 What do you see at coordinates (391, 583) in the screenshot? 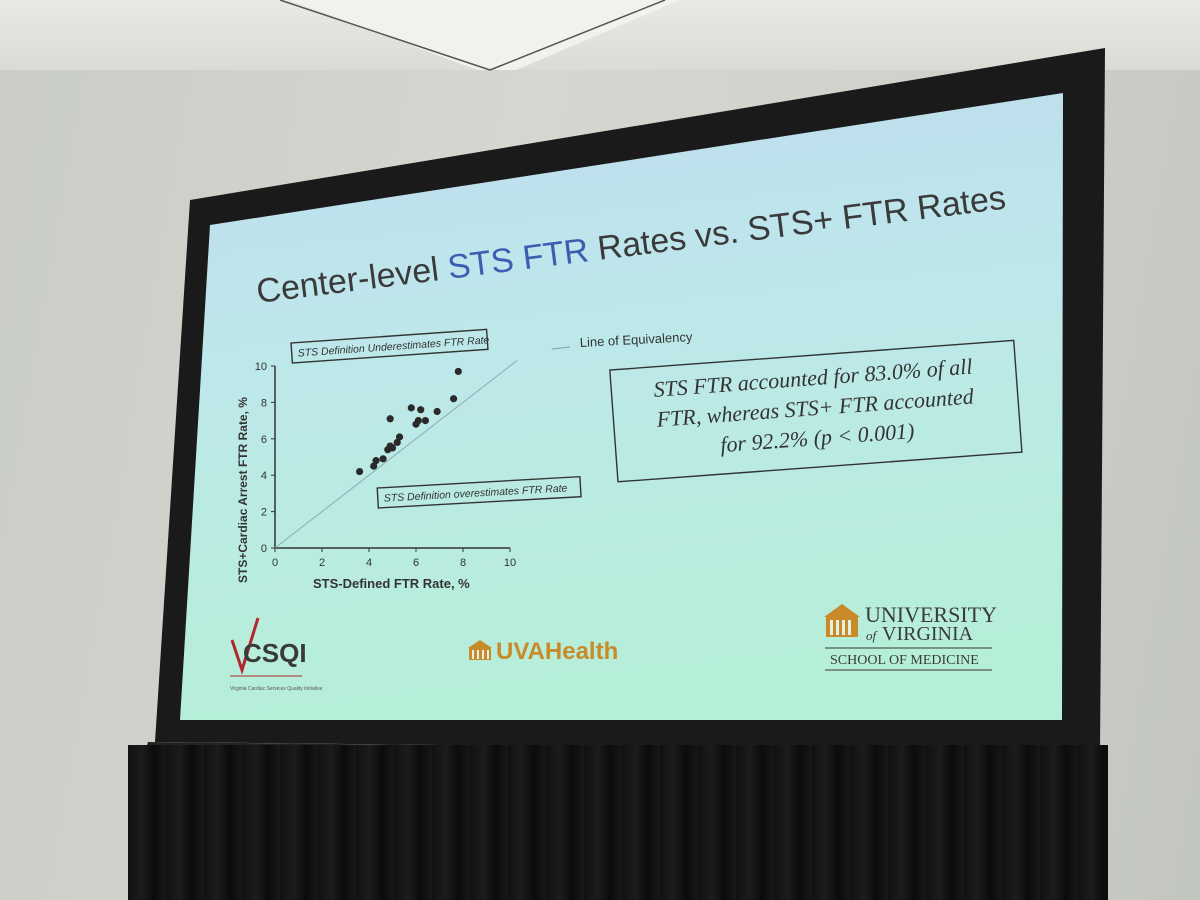
I see `x-axis-label: STS-Defined FTR Rate, %` at bounding box center [391, 583].